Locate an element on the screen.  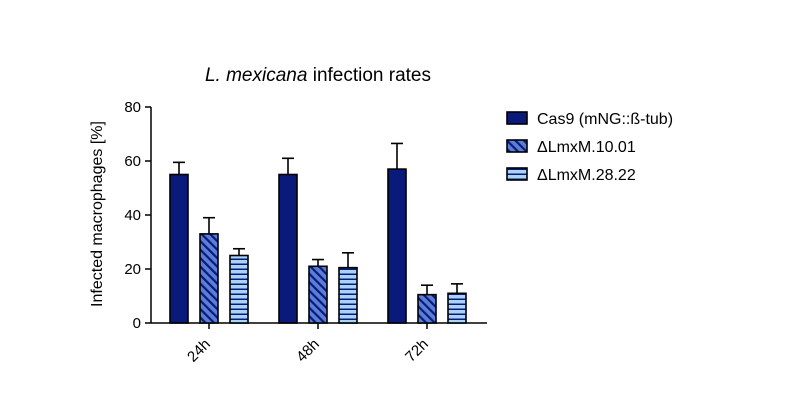
y-axis-label: Infected macrophages [%] is located at coordinates (97, 214).